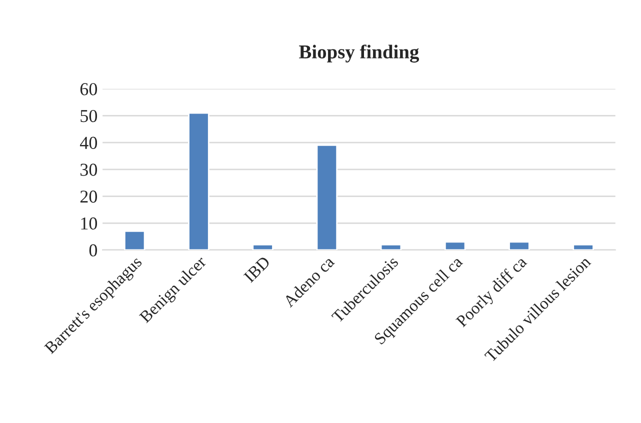  What do you see at coordinates (89, 142) in the screenshot?
I see `y-tick-label: 40` at bounding box center [89, 142].